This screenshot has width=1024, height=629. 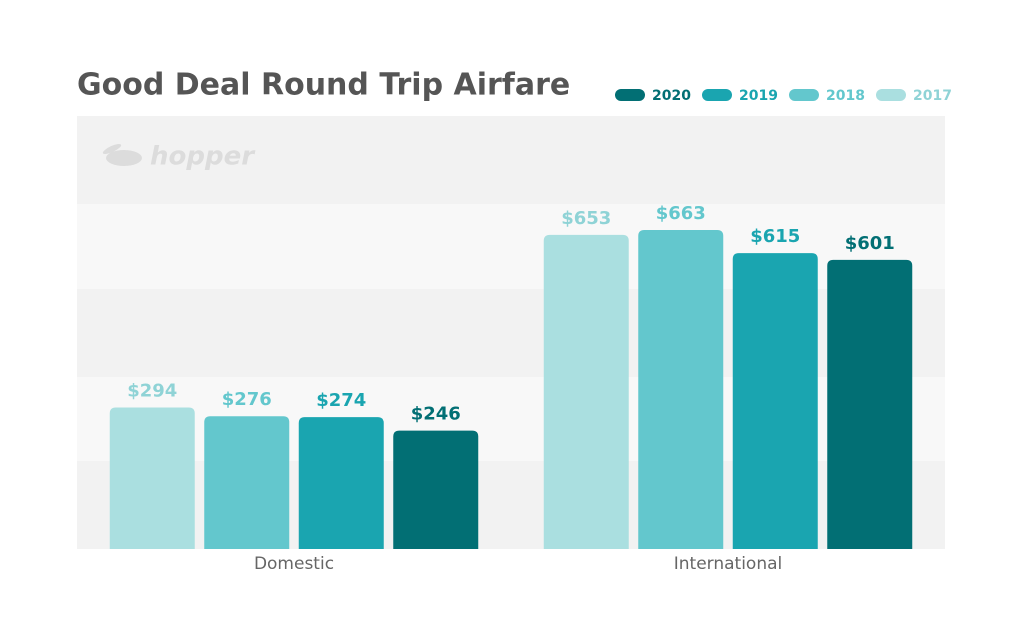 What do you see at coordinates (845, 96) in the screenshot?
I see `legend-label: 2018` at bounding box center [845, 96].